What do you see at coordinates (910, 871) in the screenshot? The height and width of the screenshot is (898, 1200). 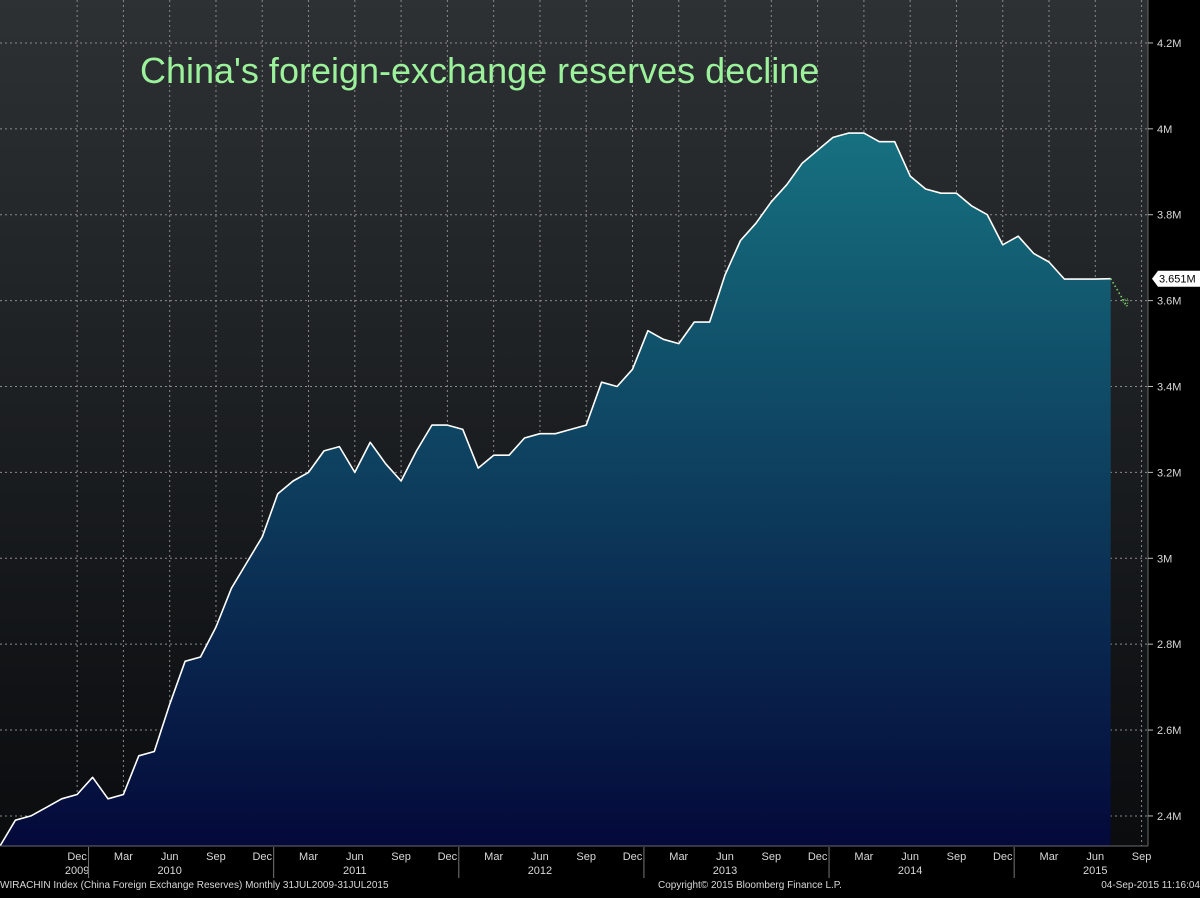 I see `x-year-label: 2014` at bounding box center [910, 871].